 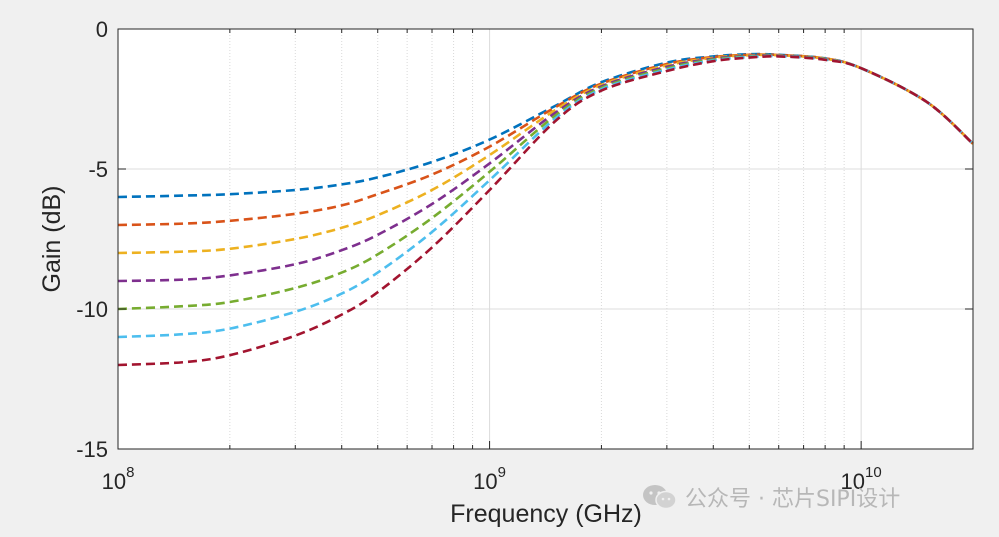 What do you see at coordinates (489, 479) in the screenshot?
I see `x-tick-label: 10⁹` at bounding box center [489, 479].